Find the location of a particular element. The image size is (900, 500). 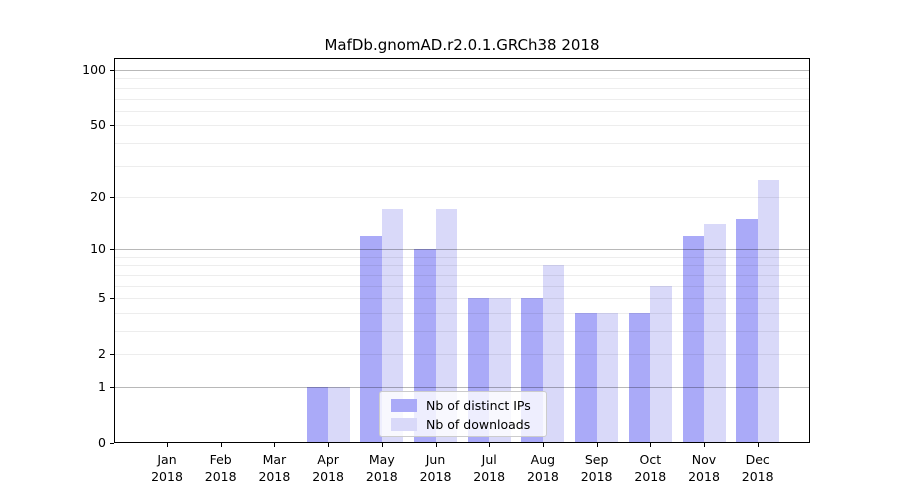

month-line: Oct is located at coordinates (650, 459).